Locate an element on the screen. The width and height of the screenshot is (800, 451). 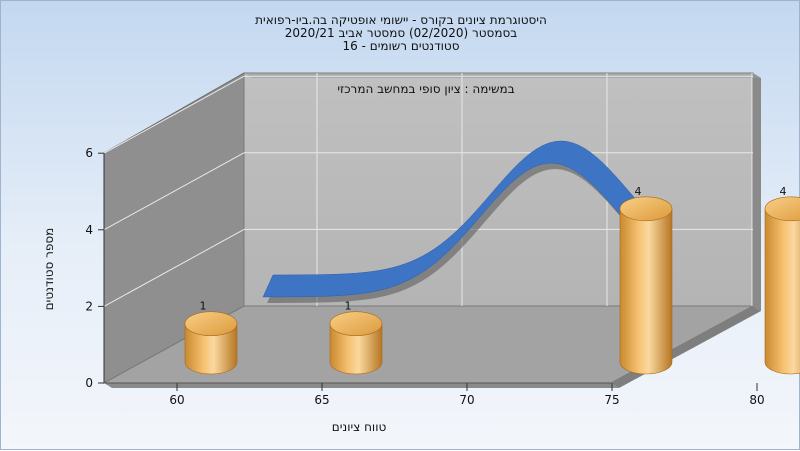
chart-annotation: במשימה : ציון סופי במחשב המרכזי is located at coordinates (425, 89).